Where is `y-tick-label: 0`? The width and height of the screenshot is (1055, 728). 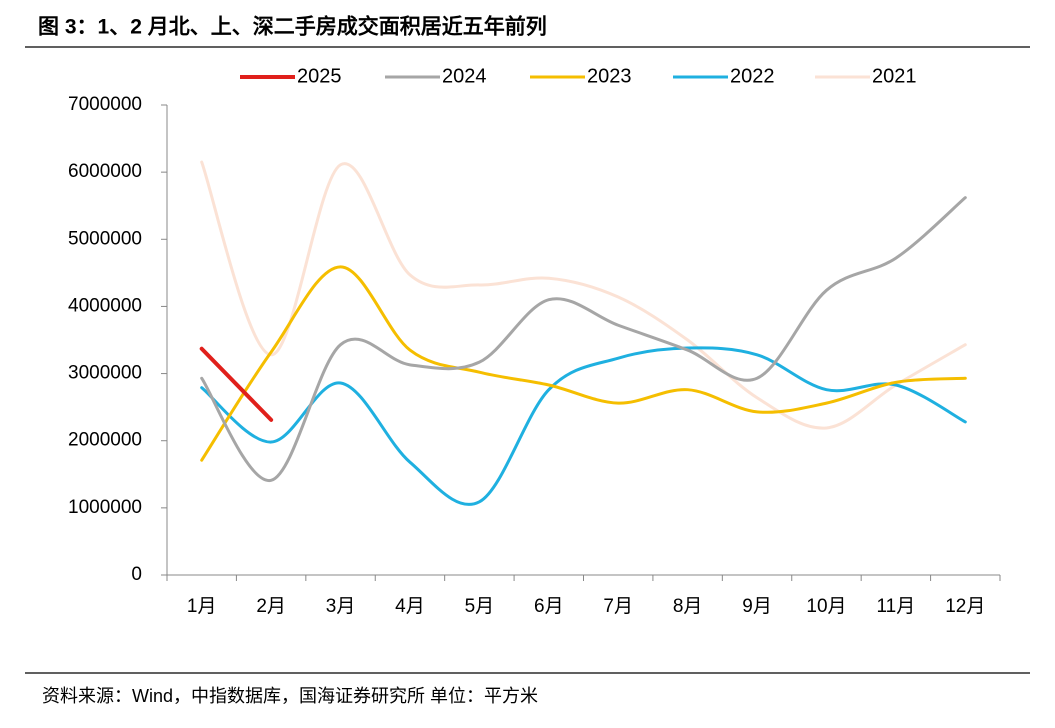 y-tick-label: 0 is located at coordinates (136, 574).